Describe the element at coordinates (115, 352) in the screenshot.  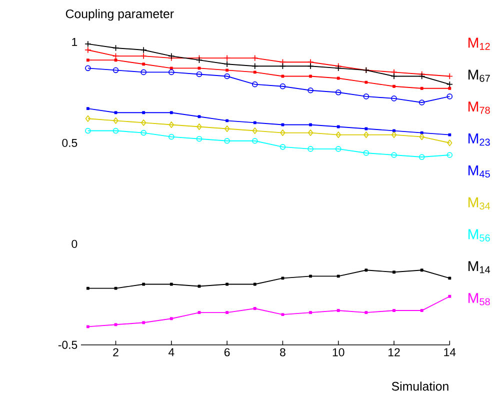
I see `x-tick-label: 2` at that location.